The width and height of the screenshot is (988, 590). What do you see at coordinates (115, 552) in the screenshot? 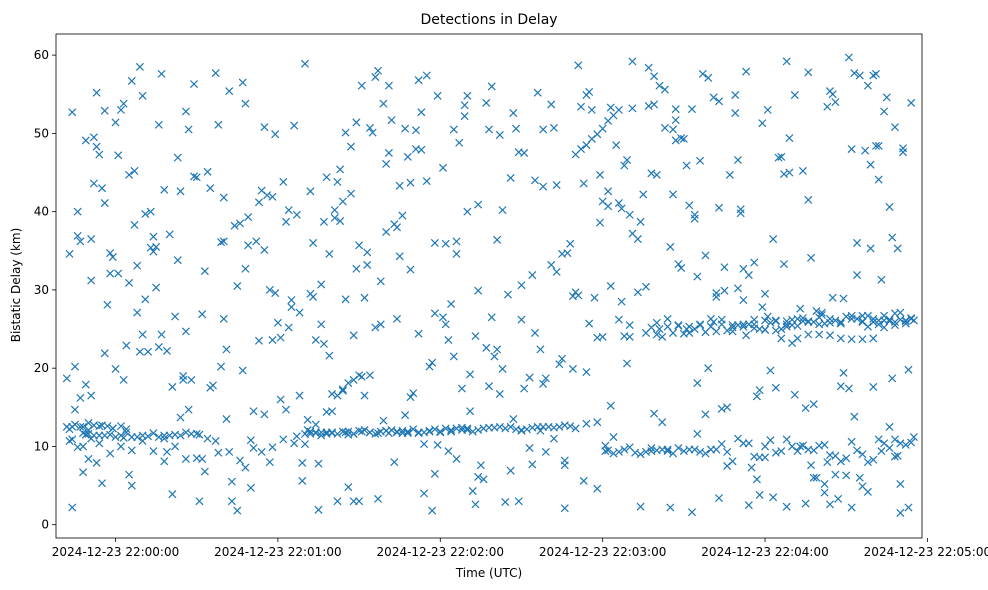
I see `x-tick-label: 2024-12-23 22:00:00` at bounding box center [115, 552].